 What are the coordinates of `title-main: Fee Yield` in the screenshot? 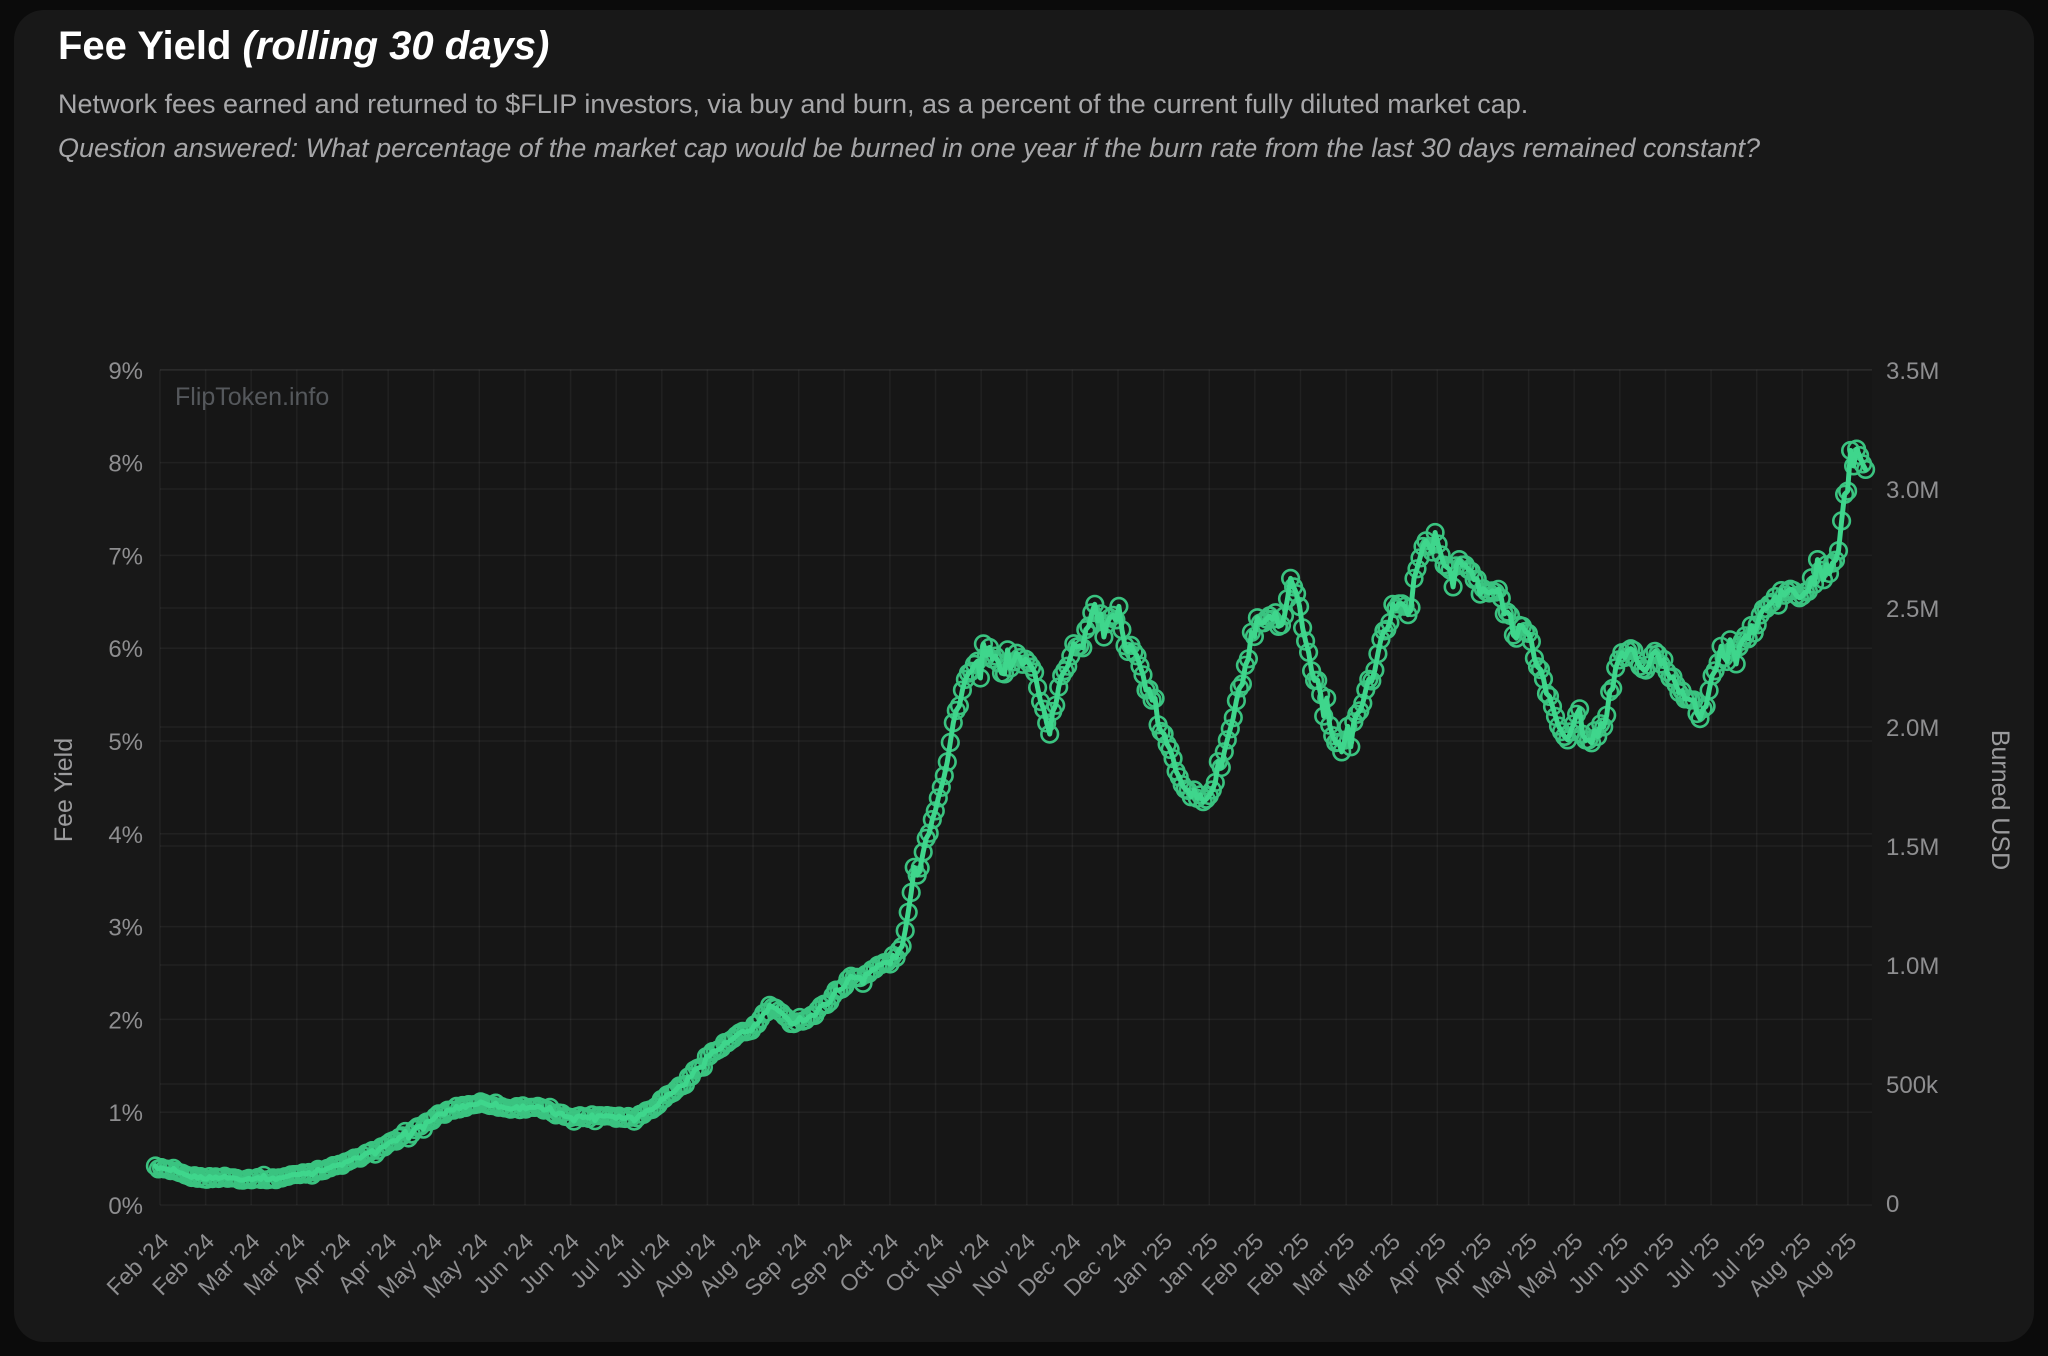 It's located at (150, 46).